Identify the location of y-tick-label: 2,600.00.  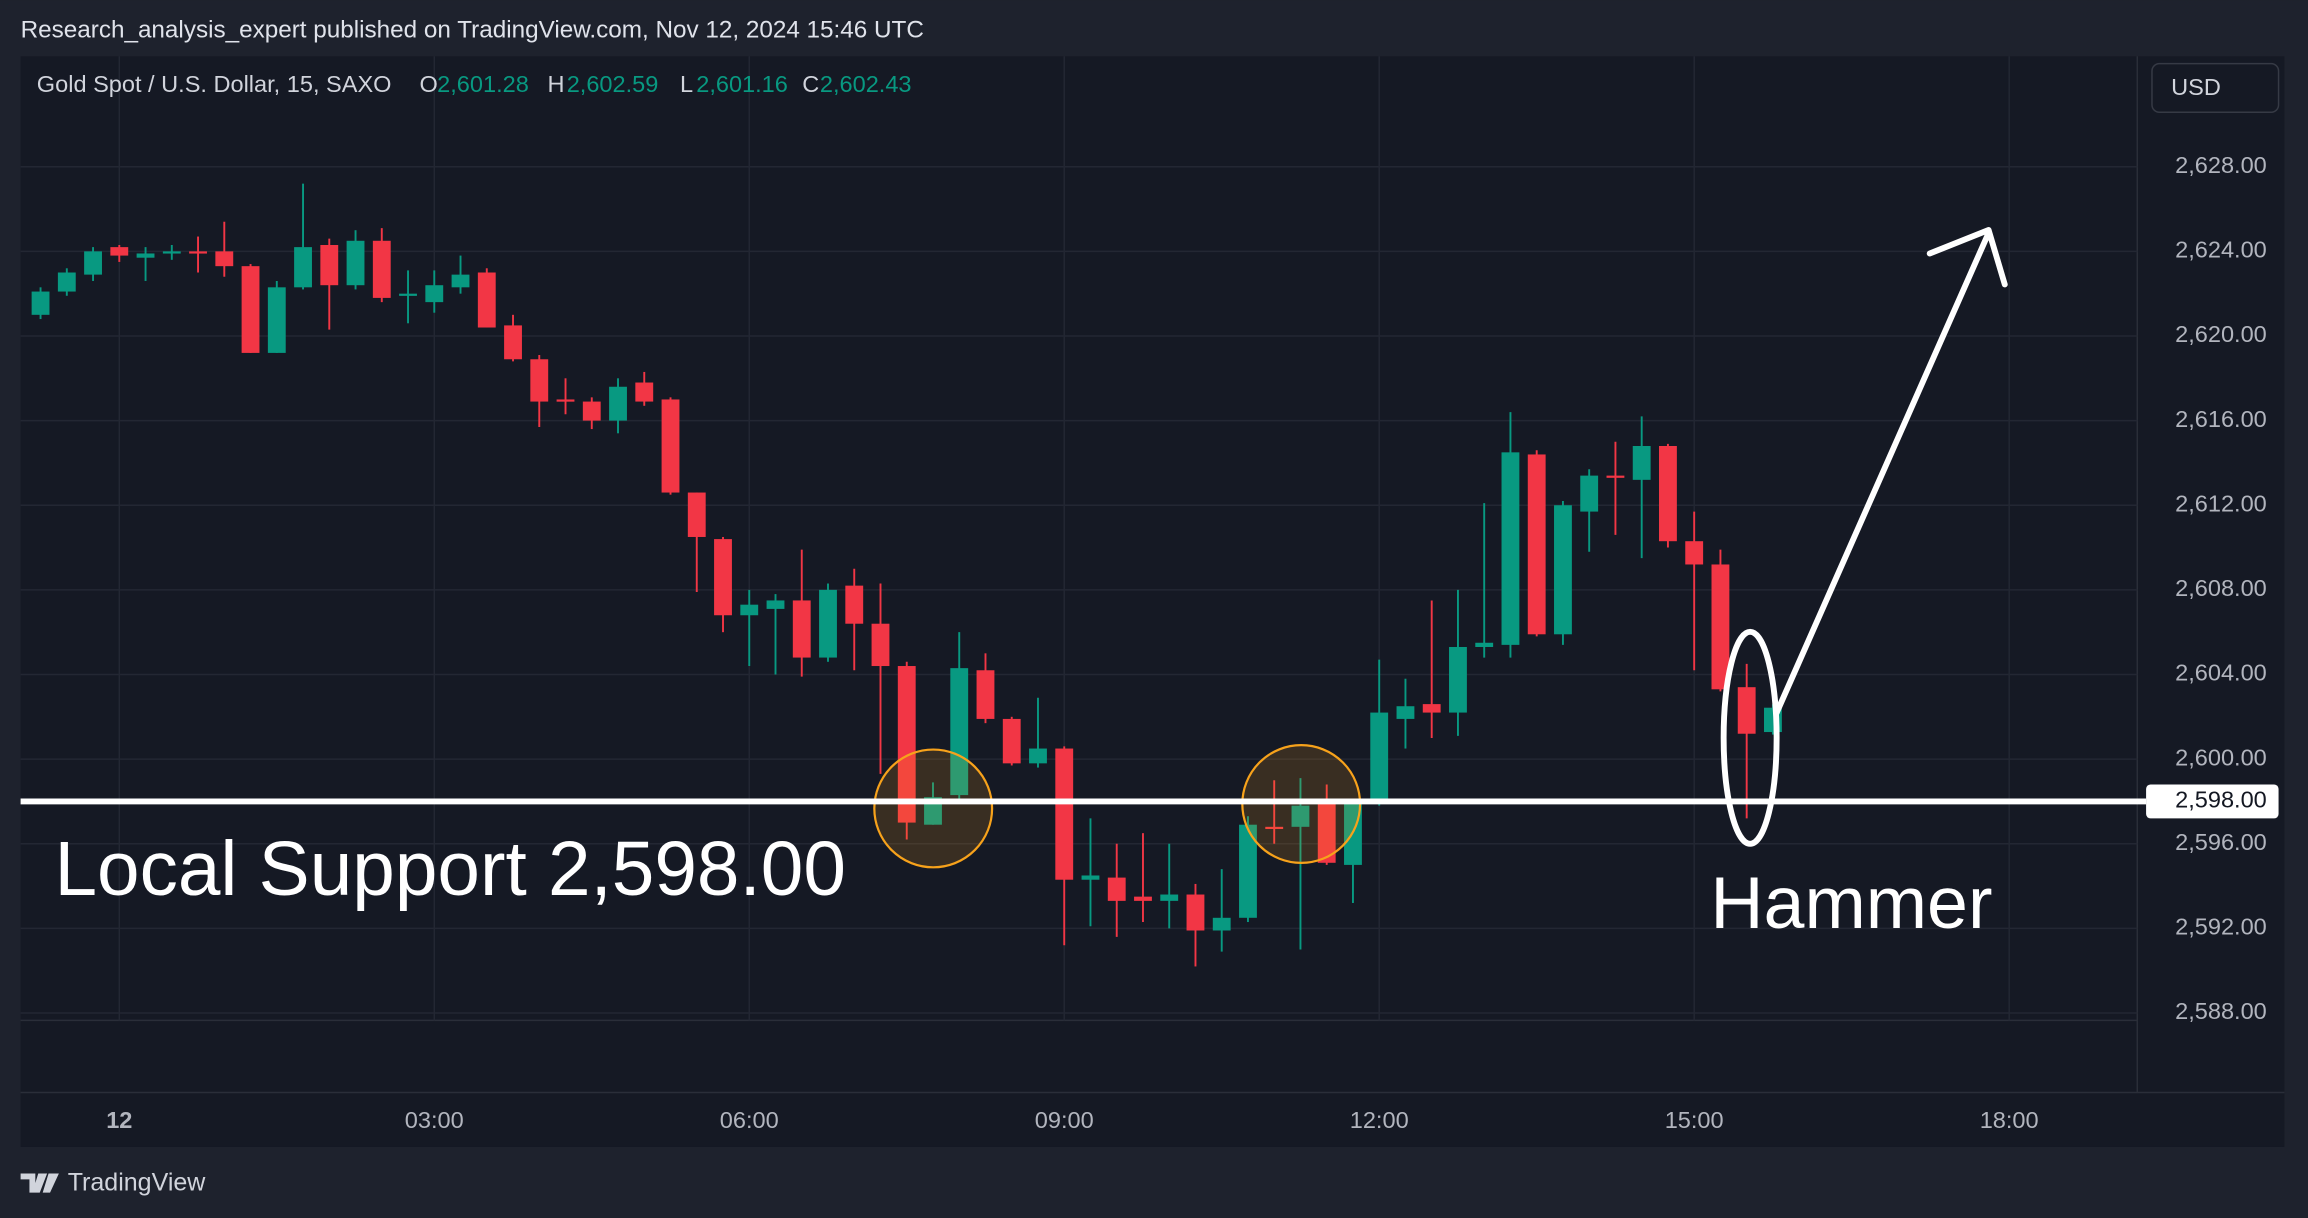
(2221, 757).